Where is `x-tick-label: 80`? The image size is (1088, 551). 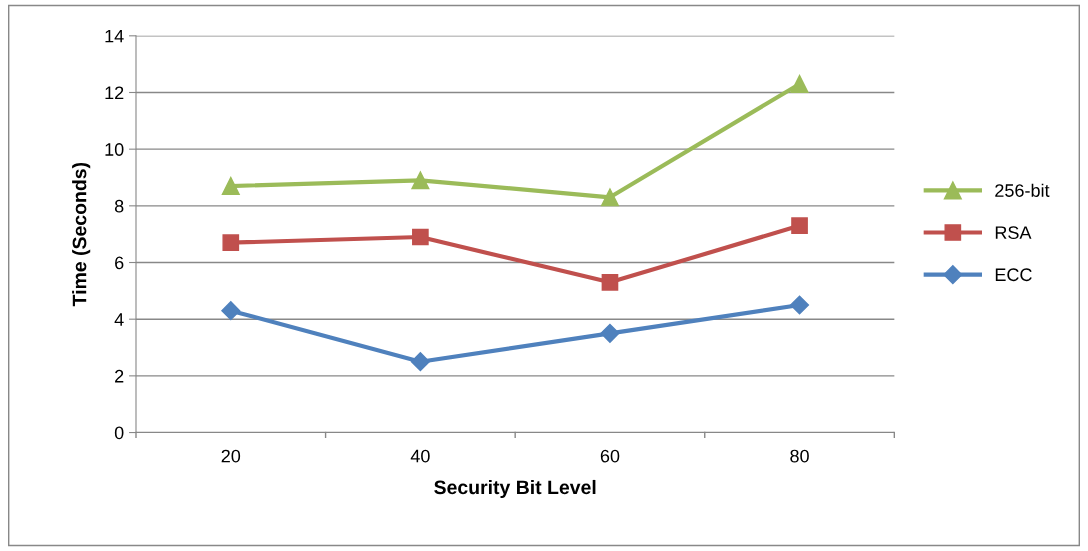 x-tick-label: 80 is located at coordinates (799, 456).